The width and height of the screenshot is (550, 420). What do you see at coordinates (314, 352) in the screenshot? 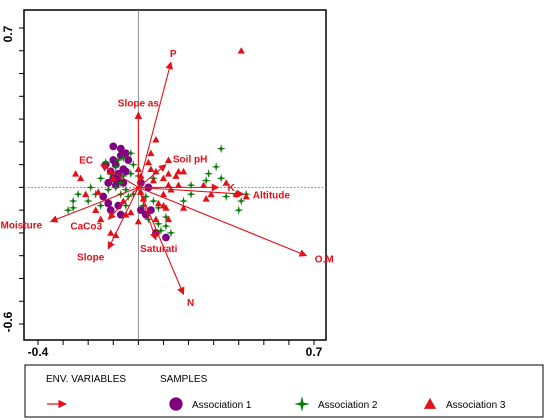
I see `x-tick-label-max: 0.7` at bounding box center [314, 352].